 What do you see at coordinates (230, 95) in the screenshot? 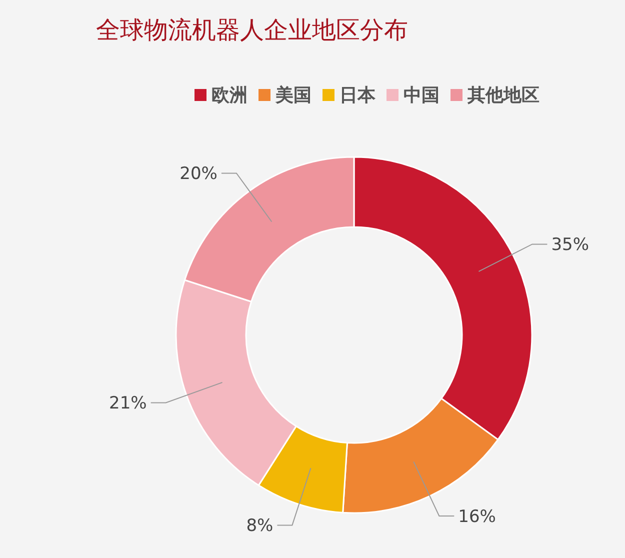
I see `legend-label: 欧洲` at bounding box center [230, 95].